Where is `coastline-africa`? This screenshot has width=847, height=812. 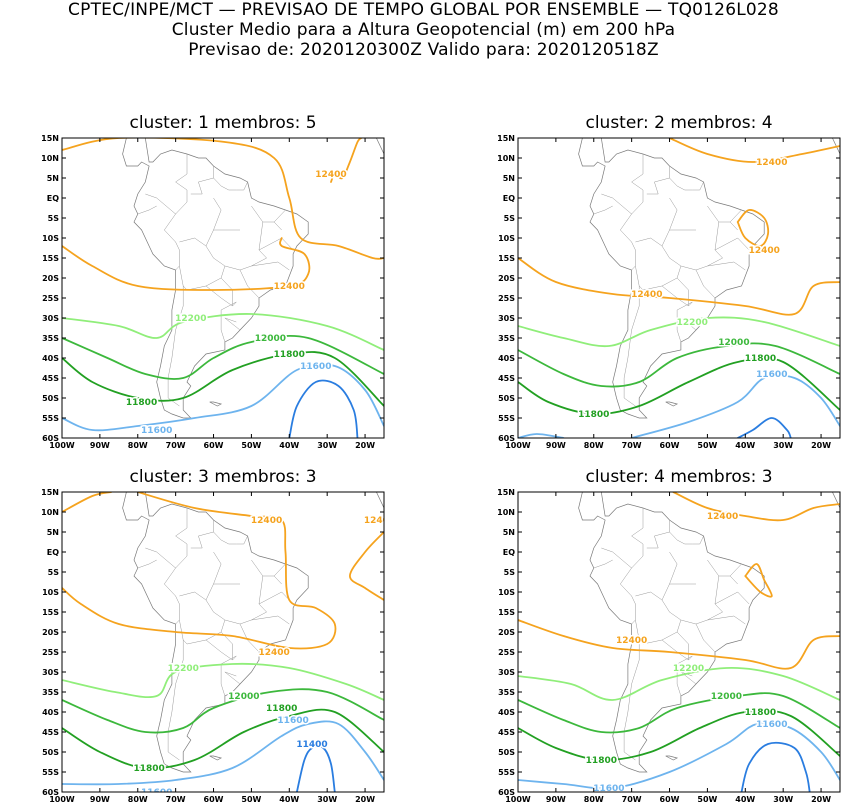
coastline-africa is located at coordinates (836, 146).